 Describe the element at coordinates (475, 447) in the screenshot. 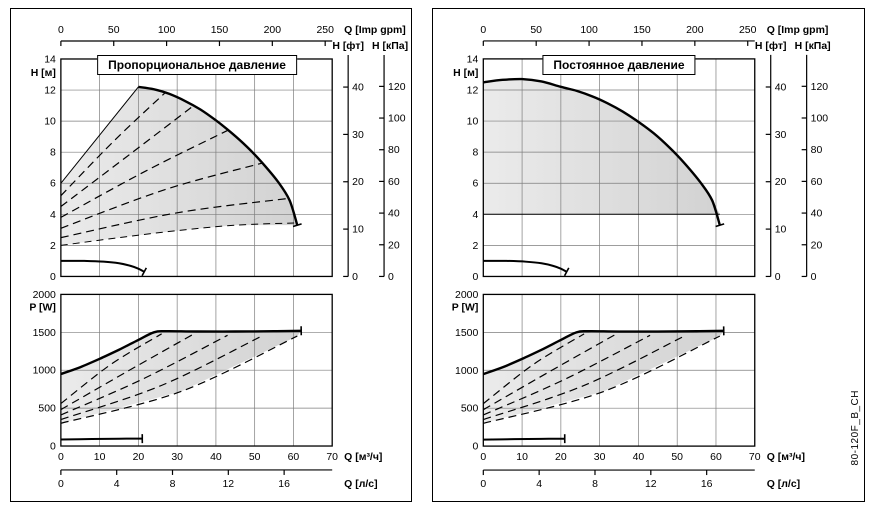

I see `p-axis-tick: 0` at that location.